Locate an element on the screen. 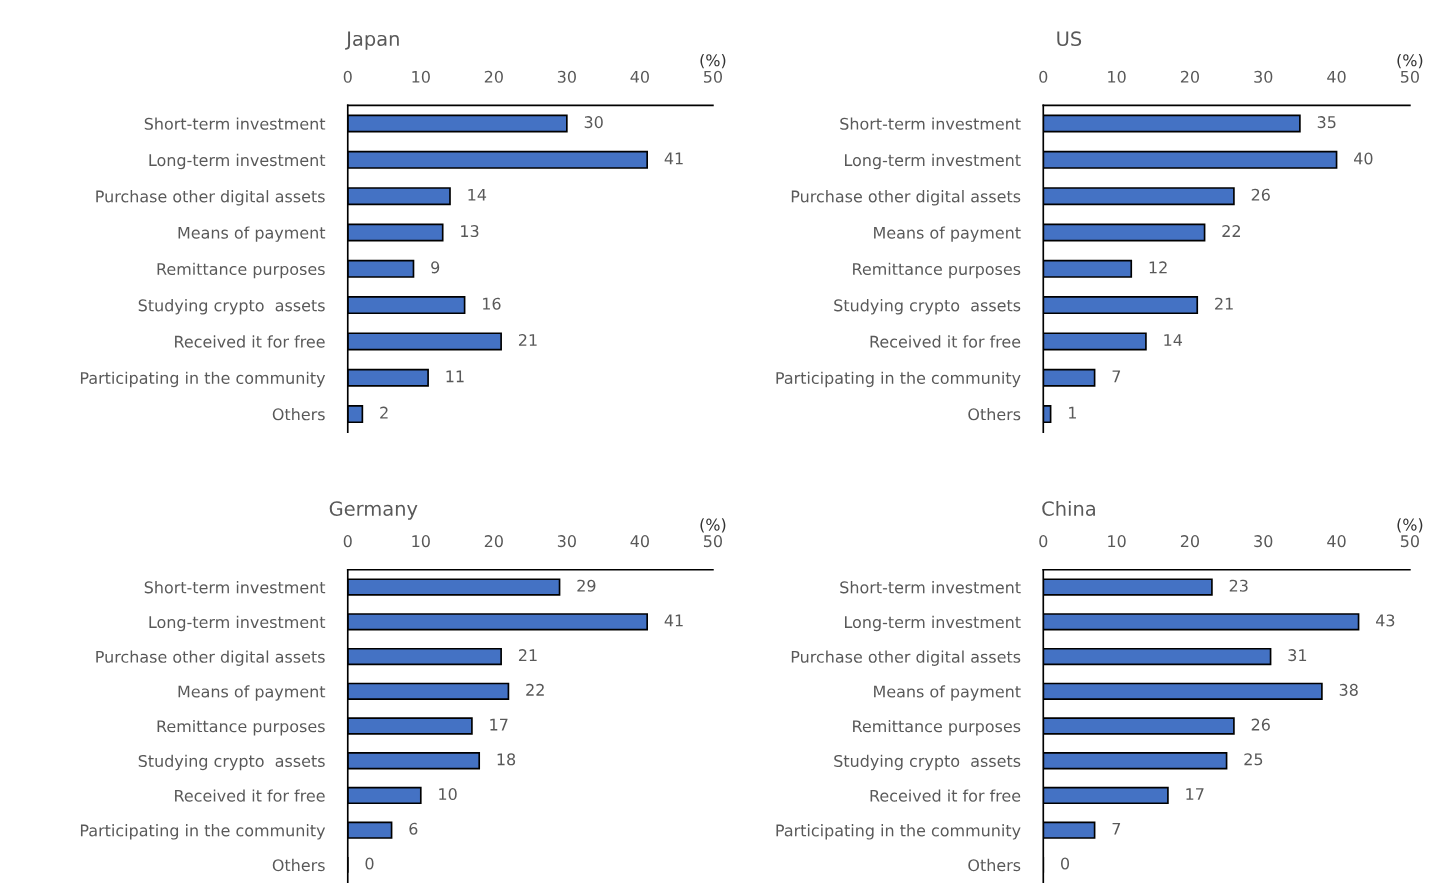 The image size is (1449, 893). data-label: 38 is located at coordinates (1348, 689).